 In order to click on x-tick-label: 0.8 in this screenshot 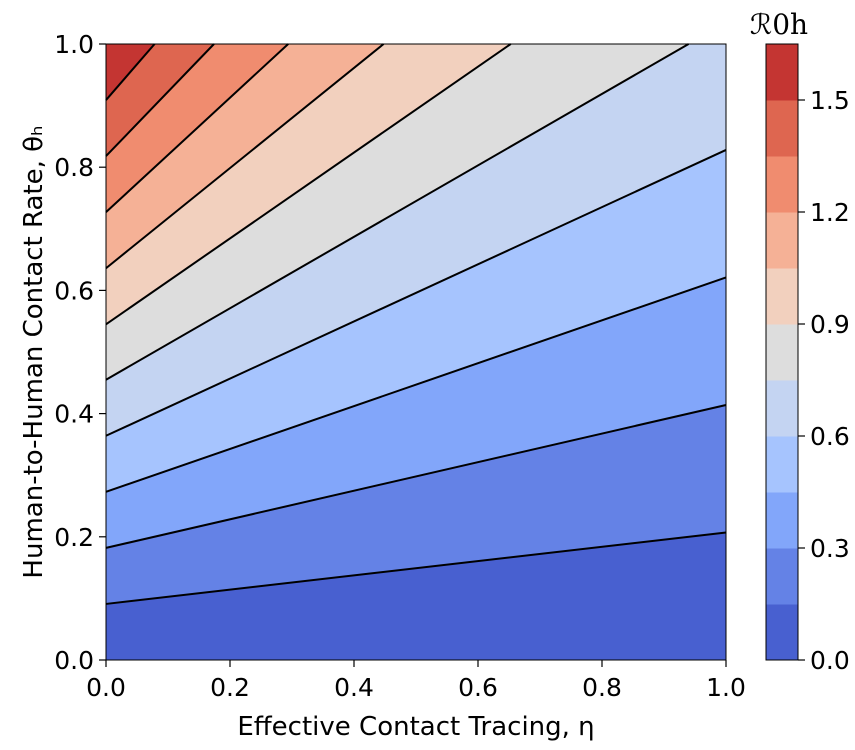, I will do `click(602, 687)`.